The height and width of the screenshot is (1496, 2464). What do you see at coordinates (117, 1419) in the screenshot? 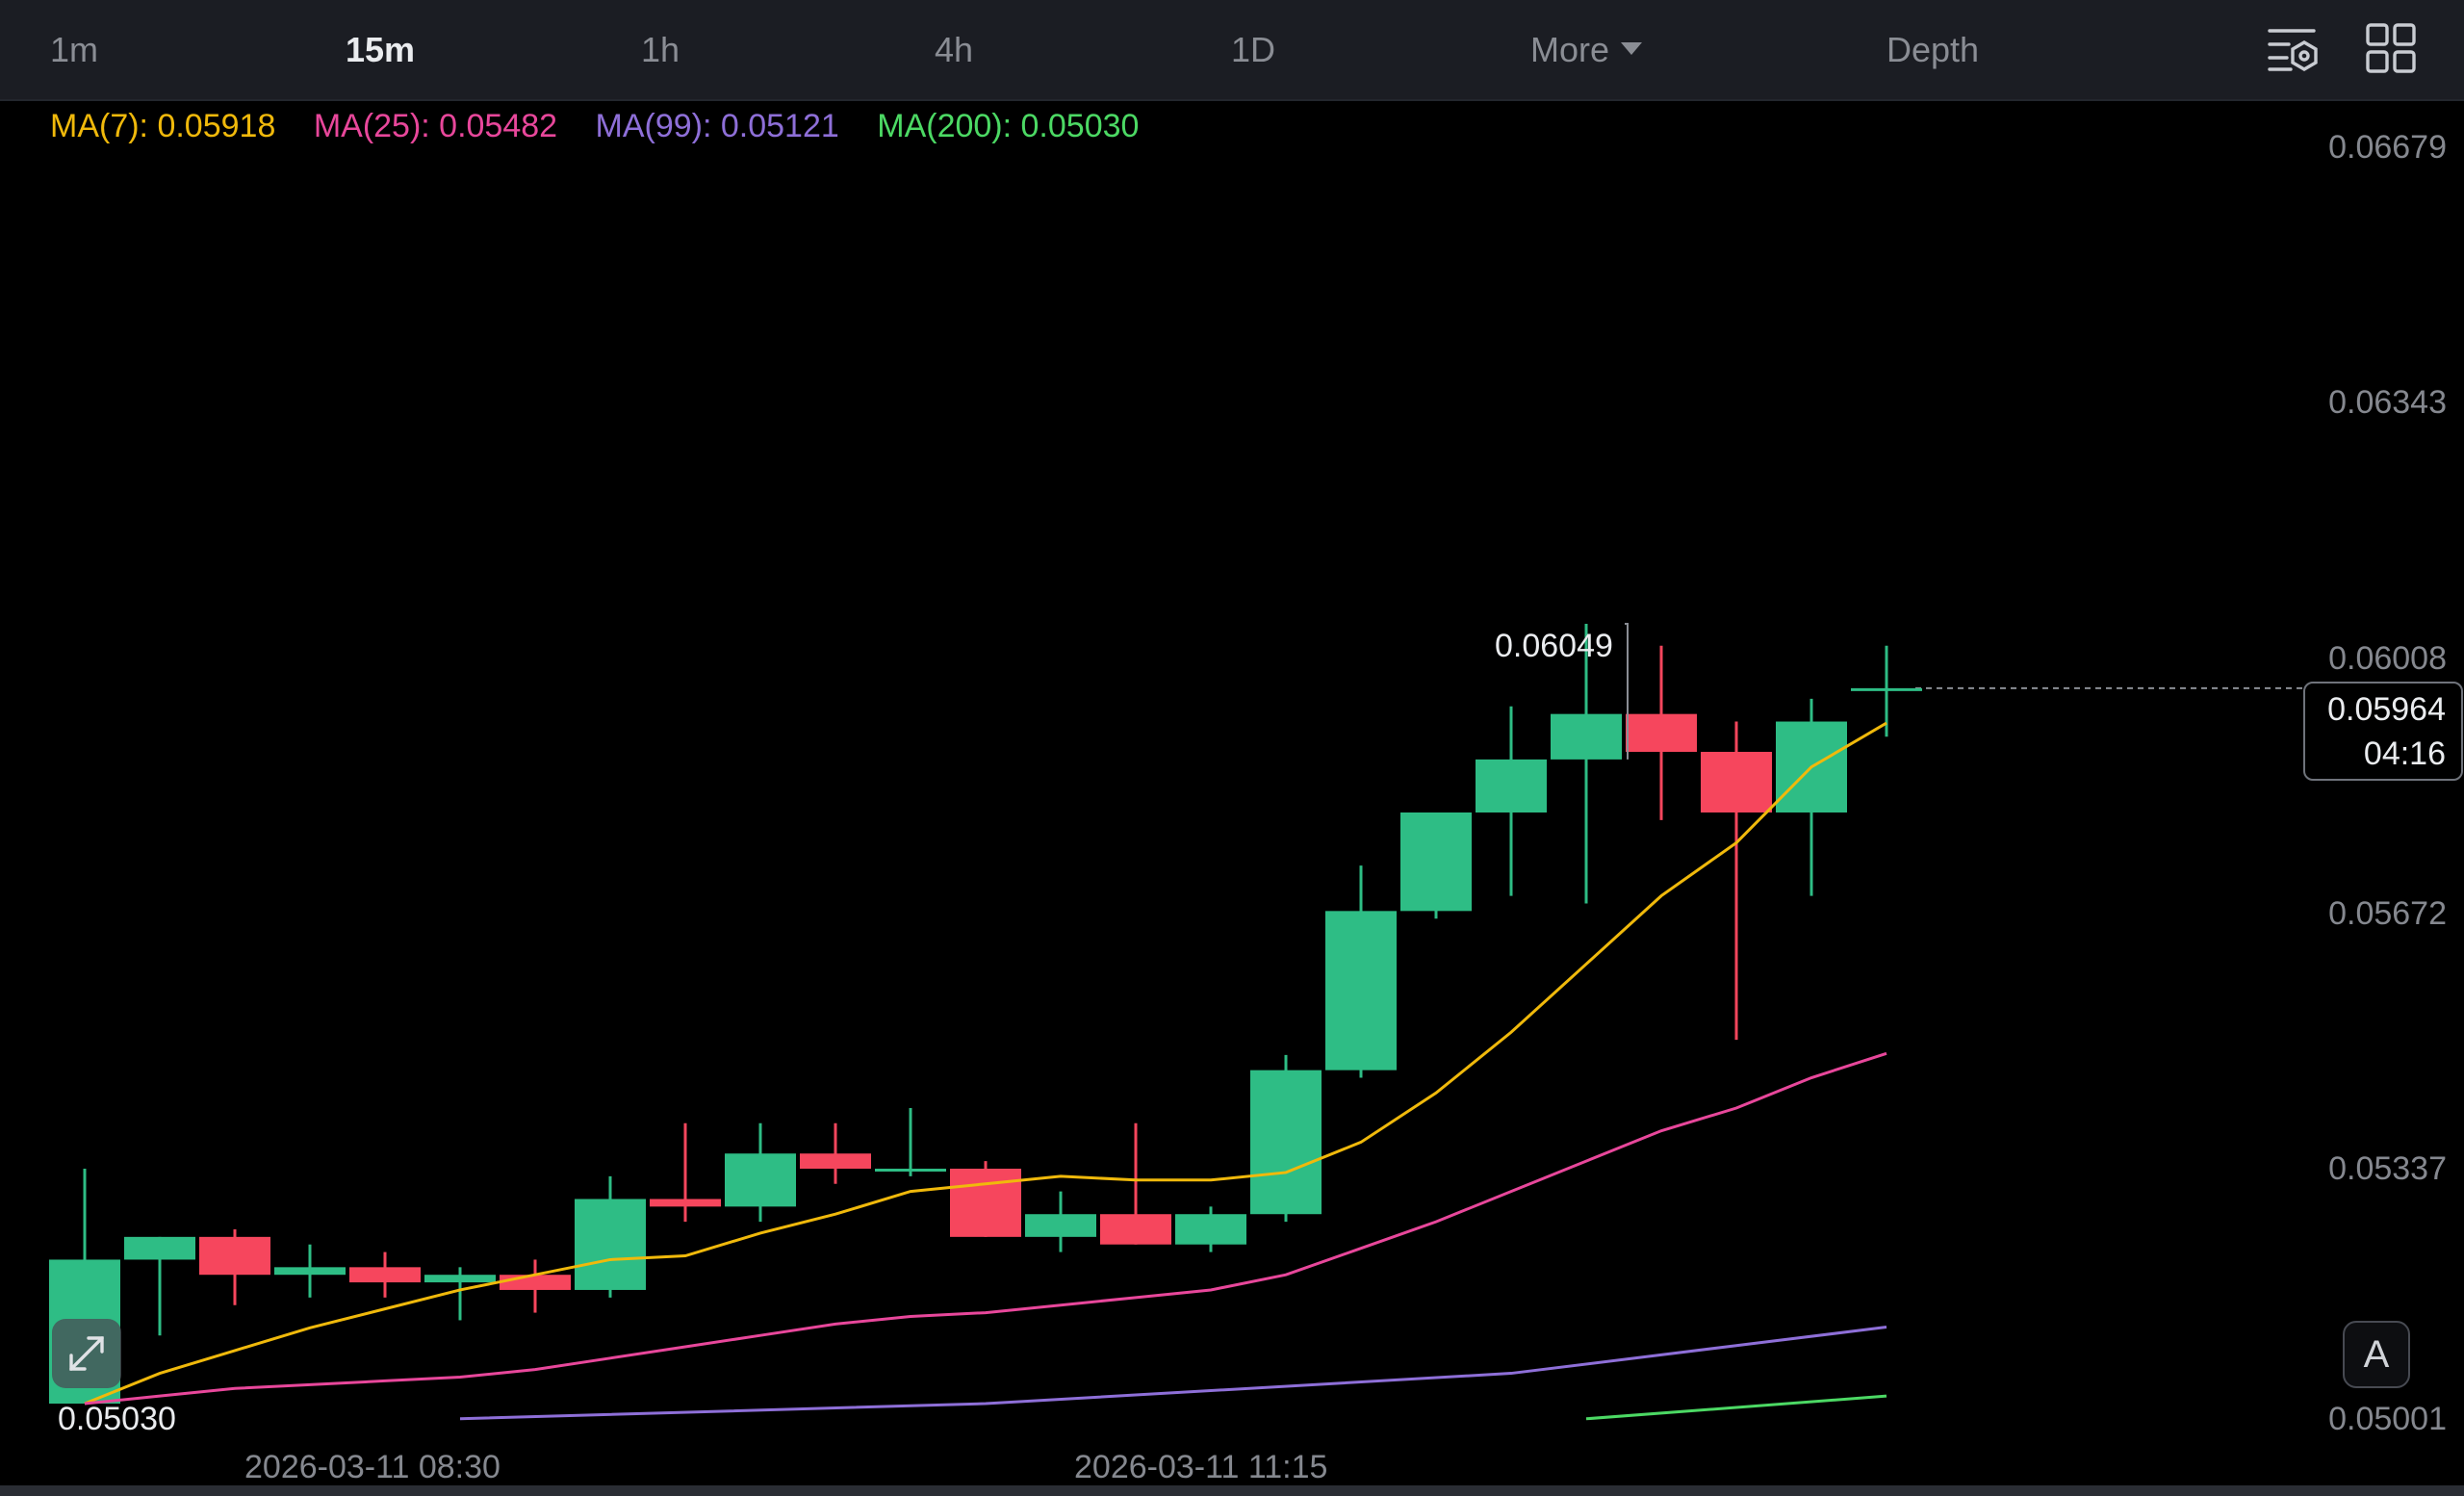
I see `low-price-marker: 0.05030` at bounding box center [117, 1419].